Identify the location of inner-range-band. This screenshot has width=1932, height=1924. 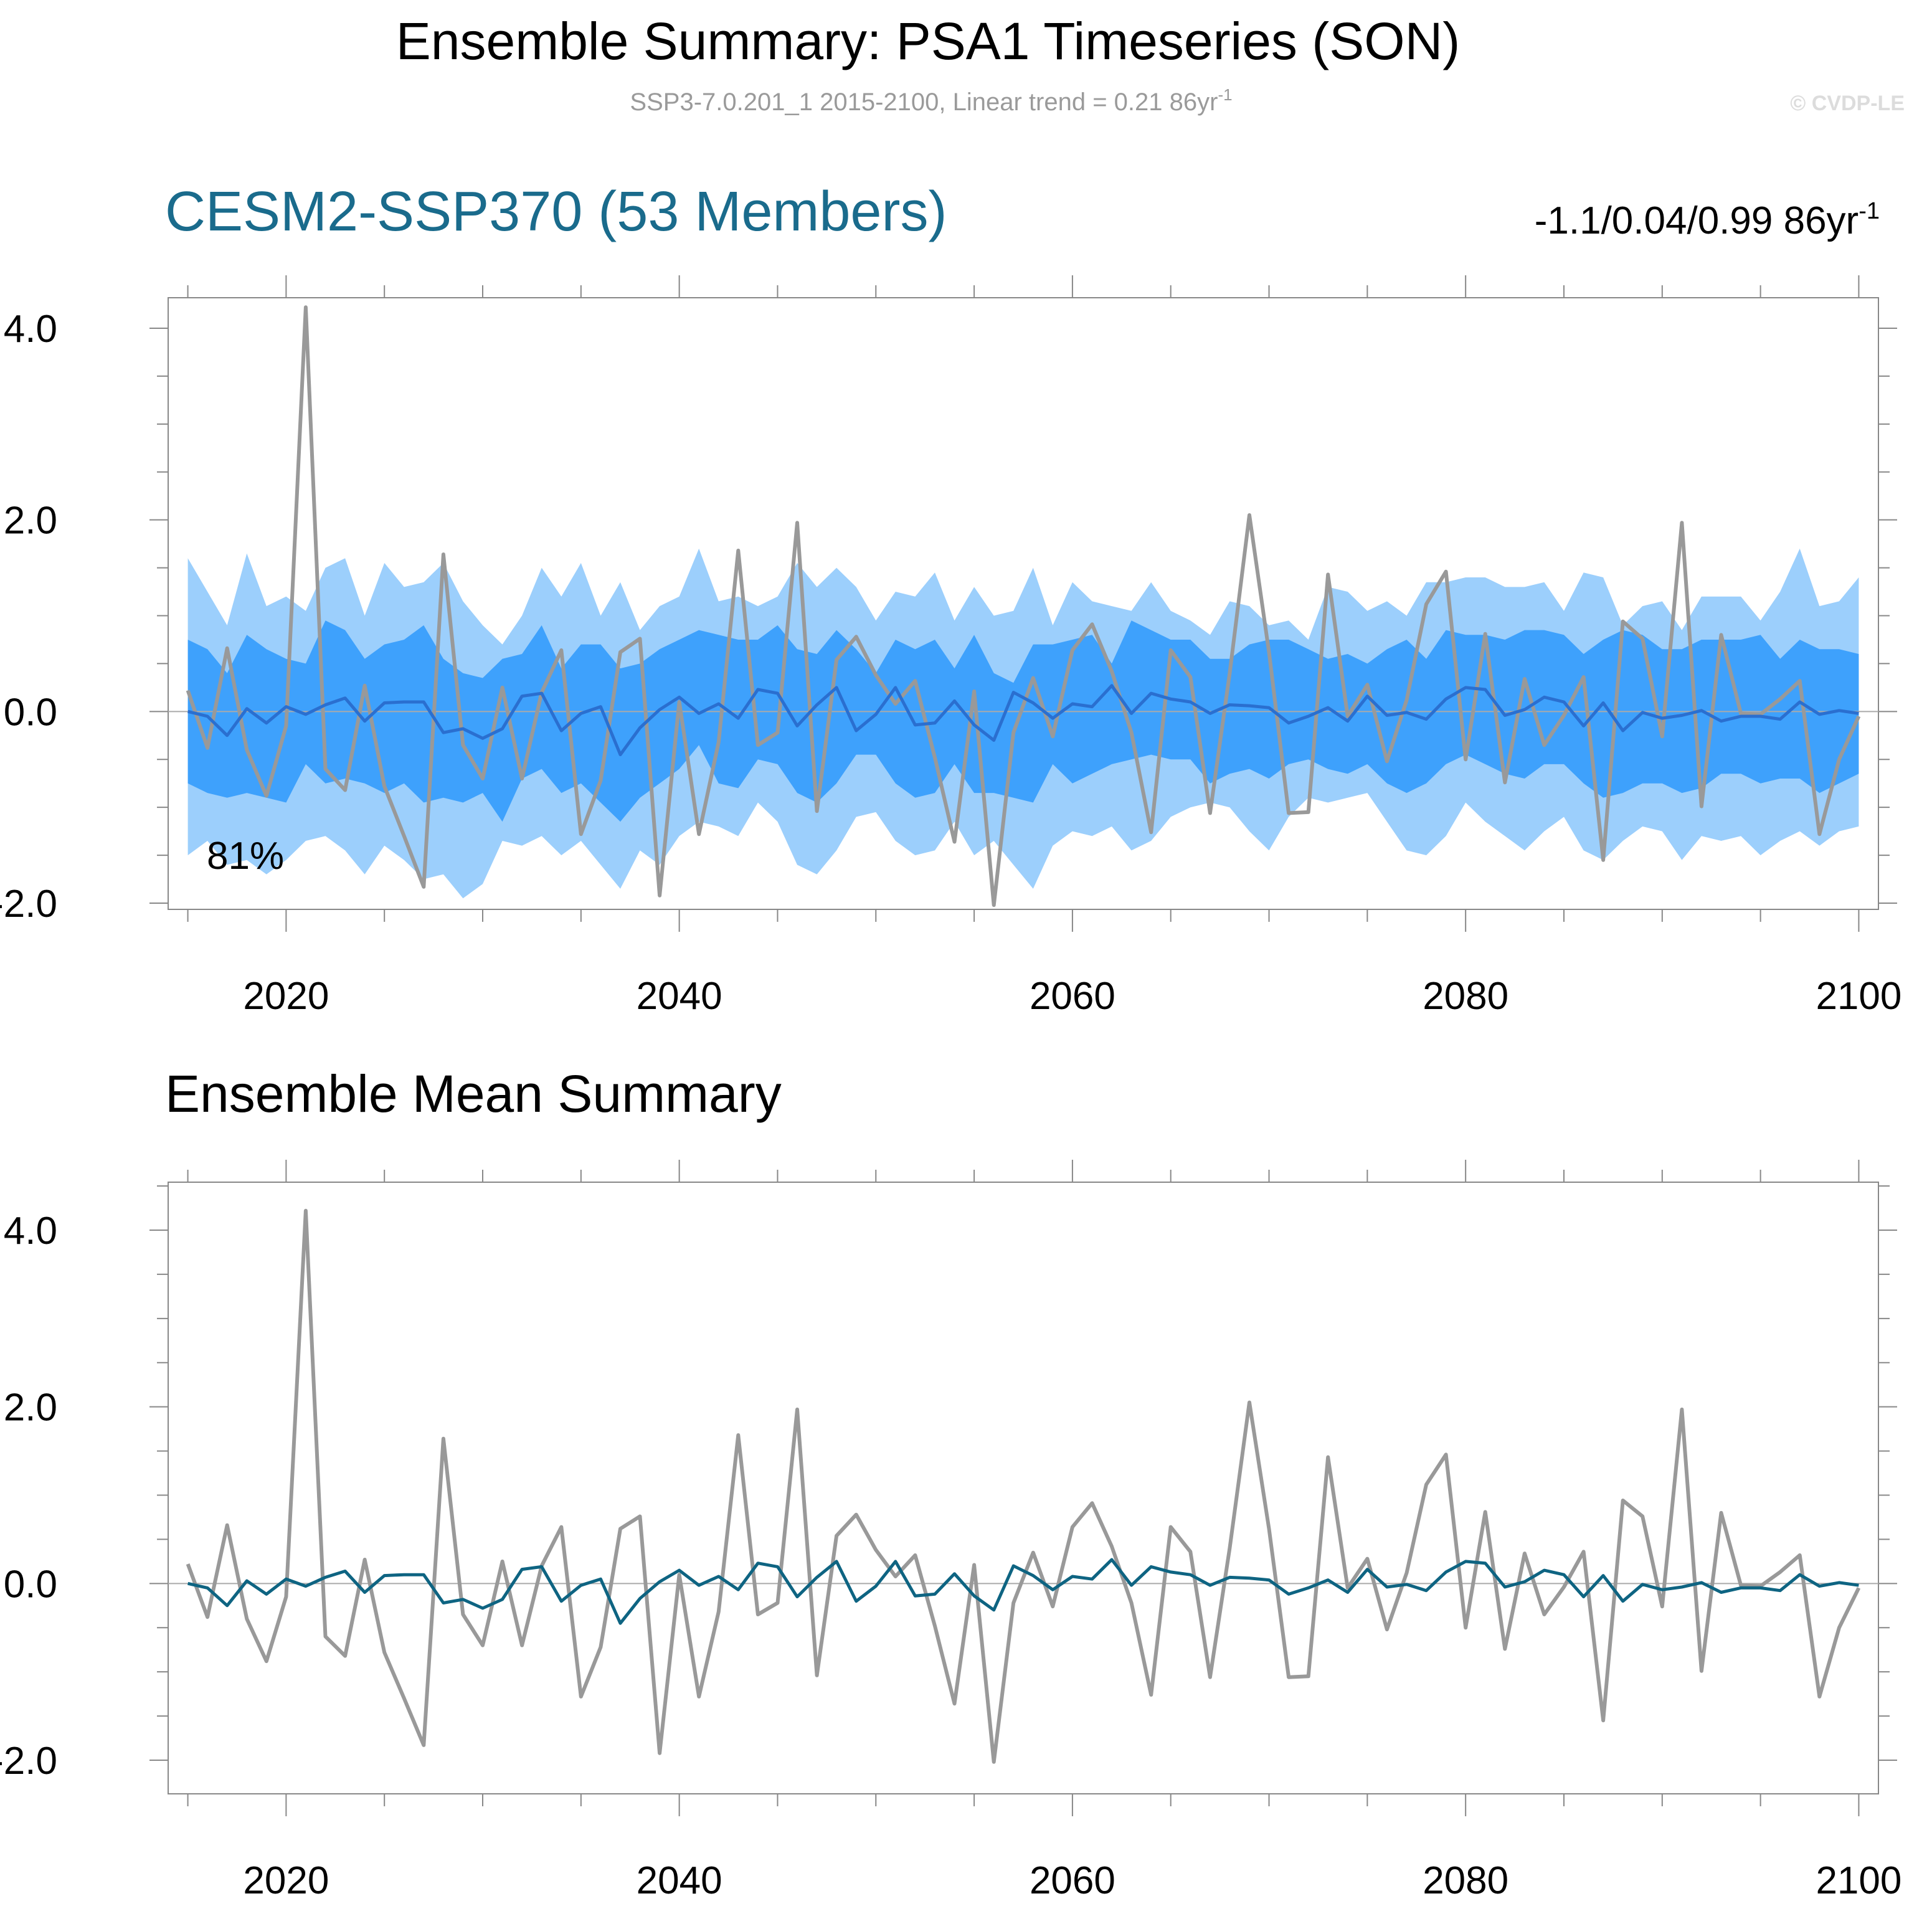
(1023, 721).